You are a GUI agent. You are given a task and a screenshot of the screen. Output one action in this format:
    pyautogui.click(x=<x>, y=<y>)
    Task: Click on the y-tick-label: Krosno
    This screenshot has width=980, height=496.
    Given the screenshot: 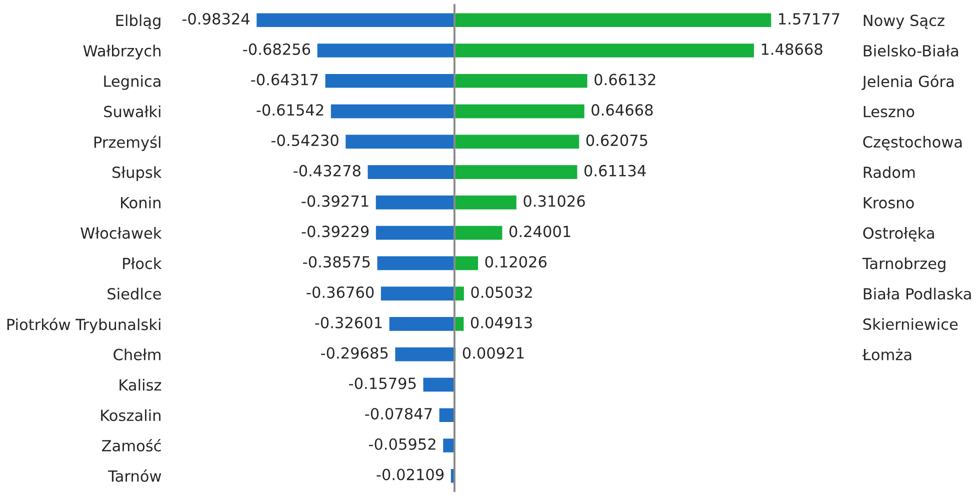 What is the action you would take?
    pyautogui.click(x=889, y=202)
    